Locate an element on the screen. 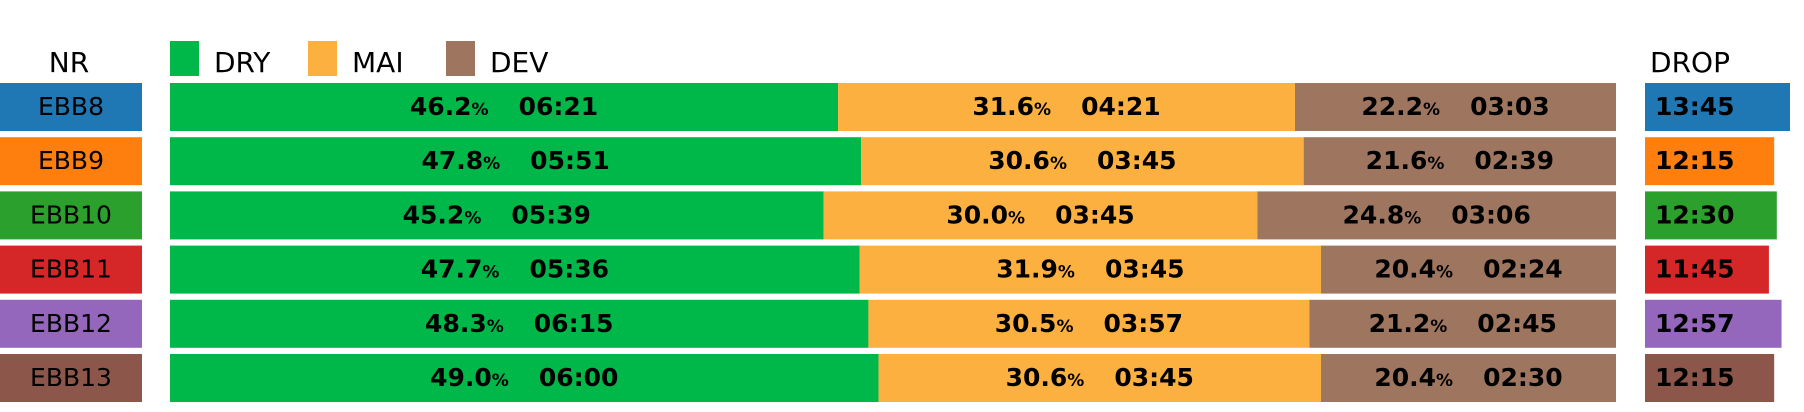 The image size is (1804, 412). legend-swatch-dry is located at coordinates (184, 58).